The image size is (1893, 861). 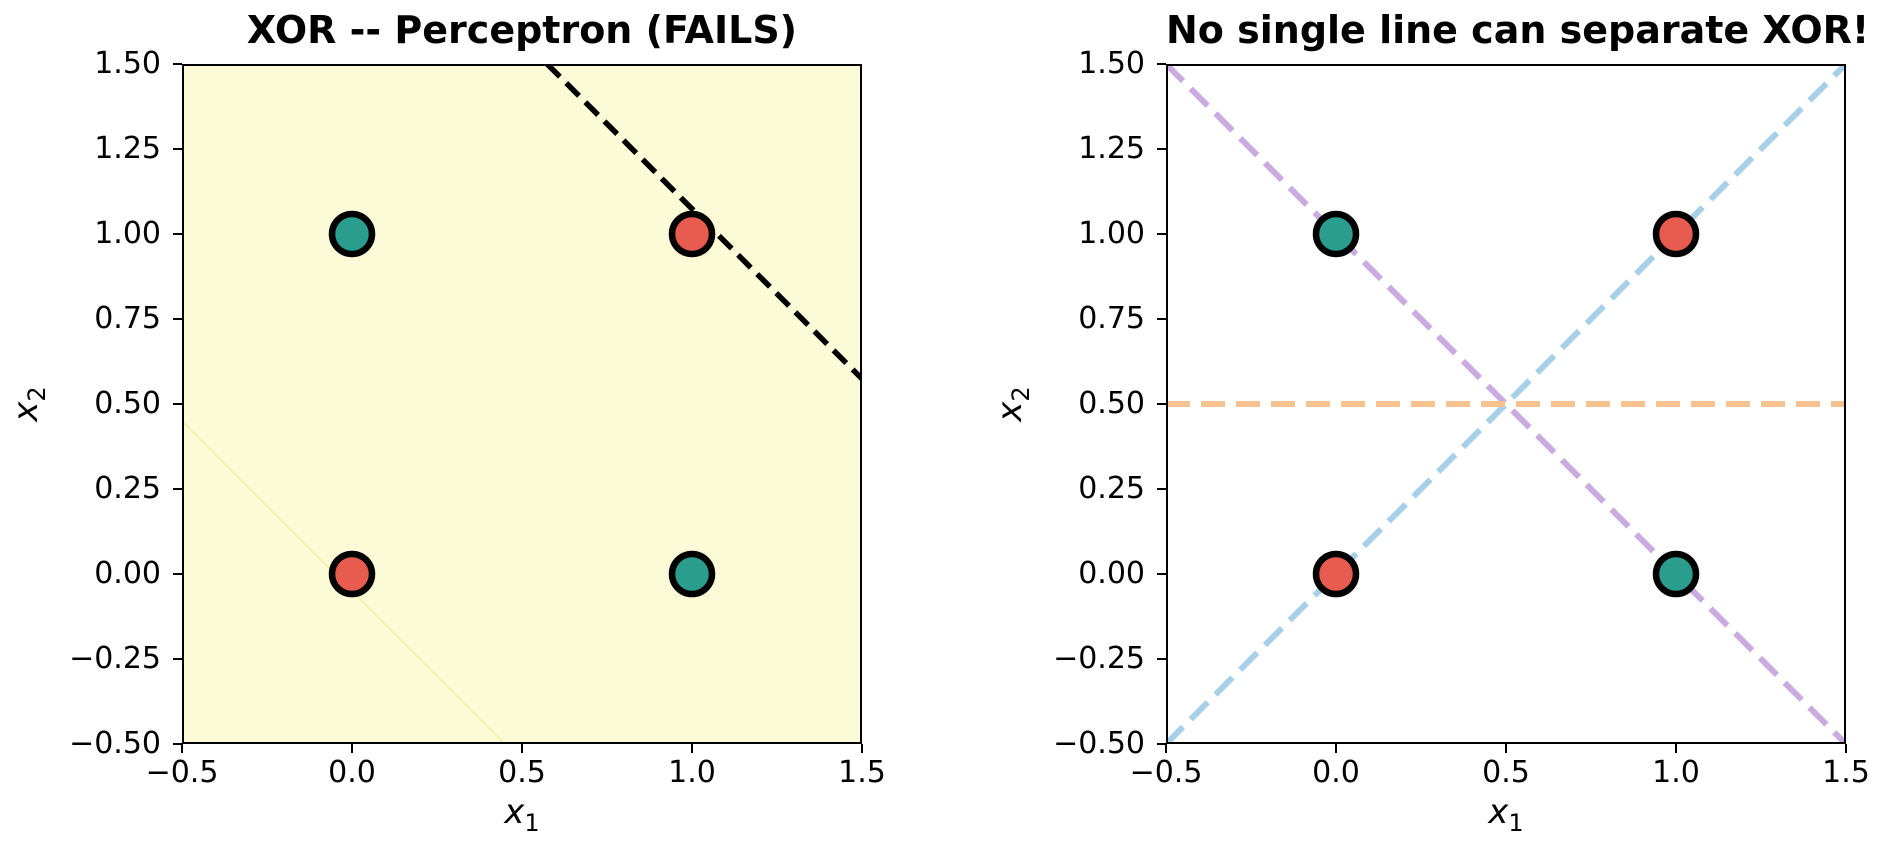 What do you see at coordinates (522, 30) in the screenshot?
I see `plot-title-left: XOR -- Perceptron (FAILS)` at bounding box center [522, 30].